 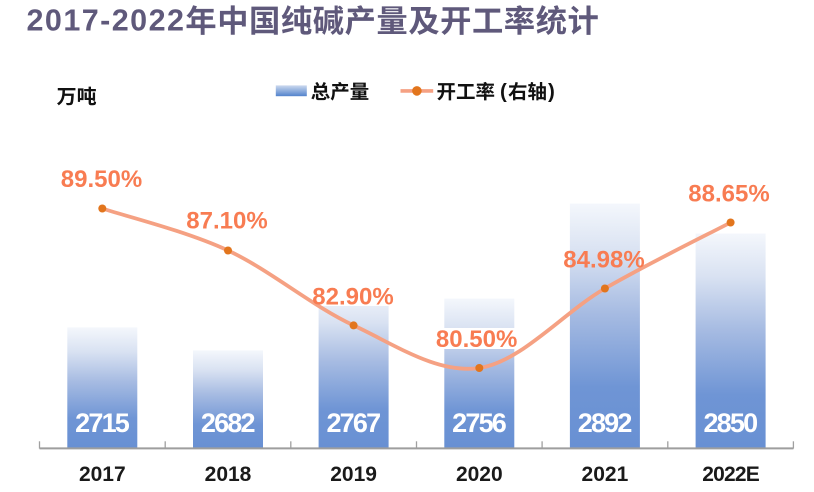 What do you see at coordinates (228, 423) in the screenshot?
I see `svg-text: 2682` at bounding box center [228, 423].